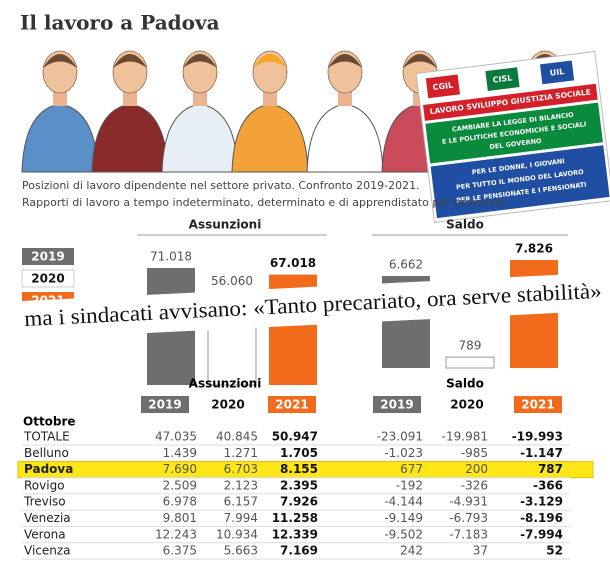 This screenshot has width=610, height=575. I want to click on cell: 50.947, so click(295, 437).